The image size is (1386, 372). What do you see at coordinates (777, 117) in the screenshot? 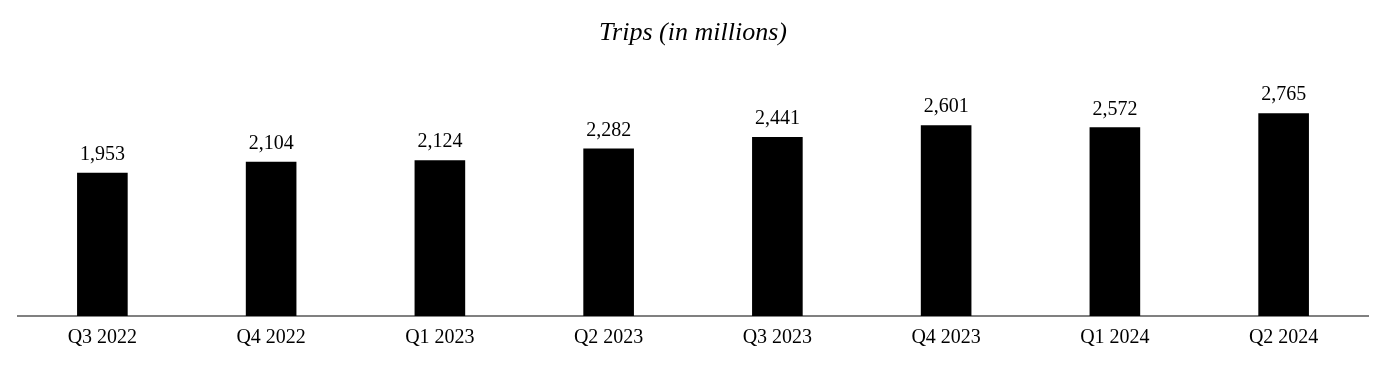
I see `data-label: 2,441` at bounding box center [777, 117].